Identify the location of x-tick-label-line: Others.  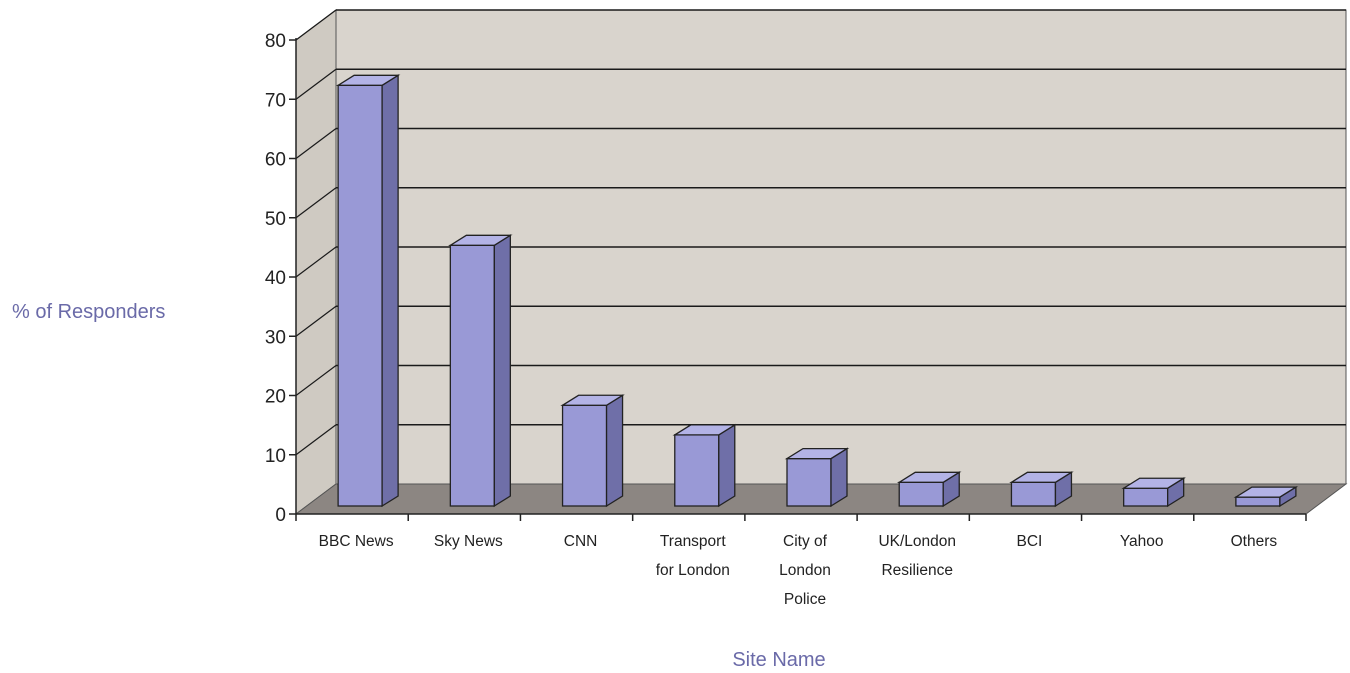
(1254, 541).